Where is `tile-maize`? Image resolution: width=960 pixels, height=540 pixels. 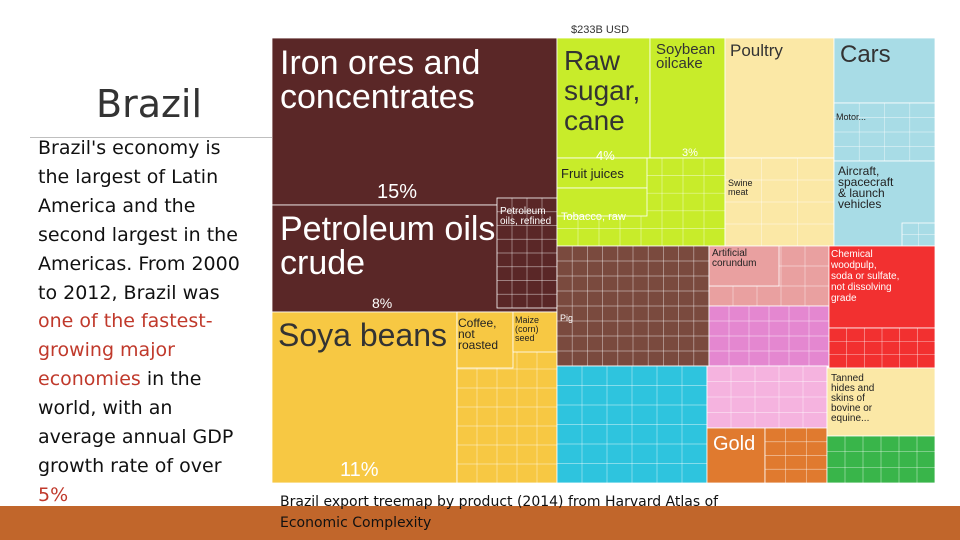 tile-maize is located at coordinates (535, 332).